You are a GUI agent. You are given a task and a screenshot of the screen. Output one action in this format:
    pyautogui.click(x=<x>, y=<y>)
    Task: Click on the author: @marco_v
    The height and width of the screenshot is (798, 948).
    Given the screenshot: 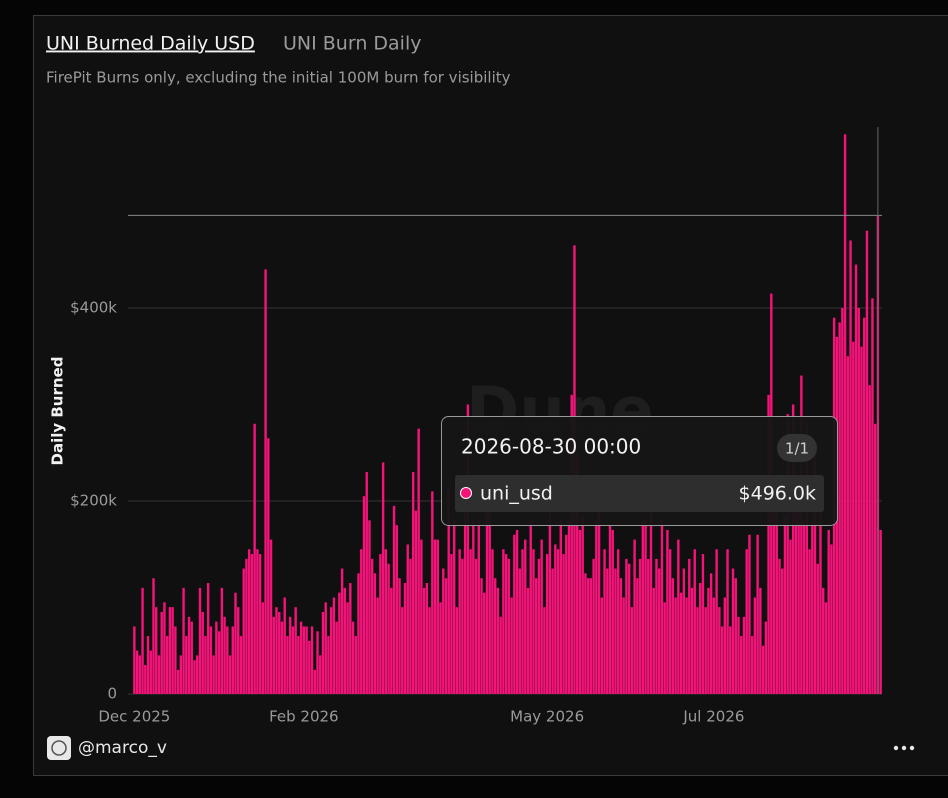 What is the action you would take?
    pyautogui.click(x=122, y=748)
    